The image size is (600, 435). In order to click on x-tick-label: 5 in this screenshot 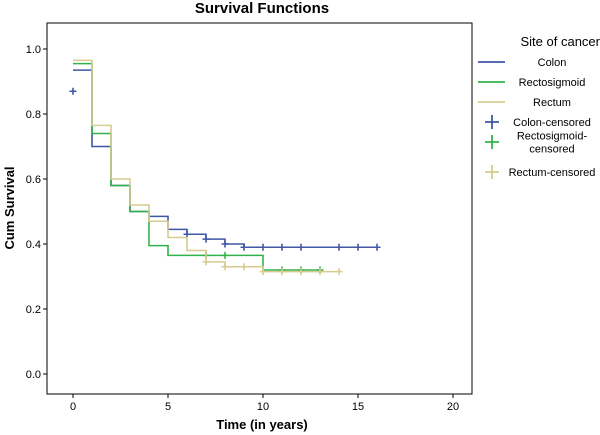, I will do `click(168, 407)`.